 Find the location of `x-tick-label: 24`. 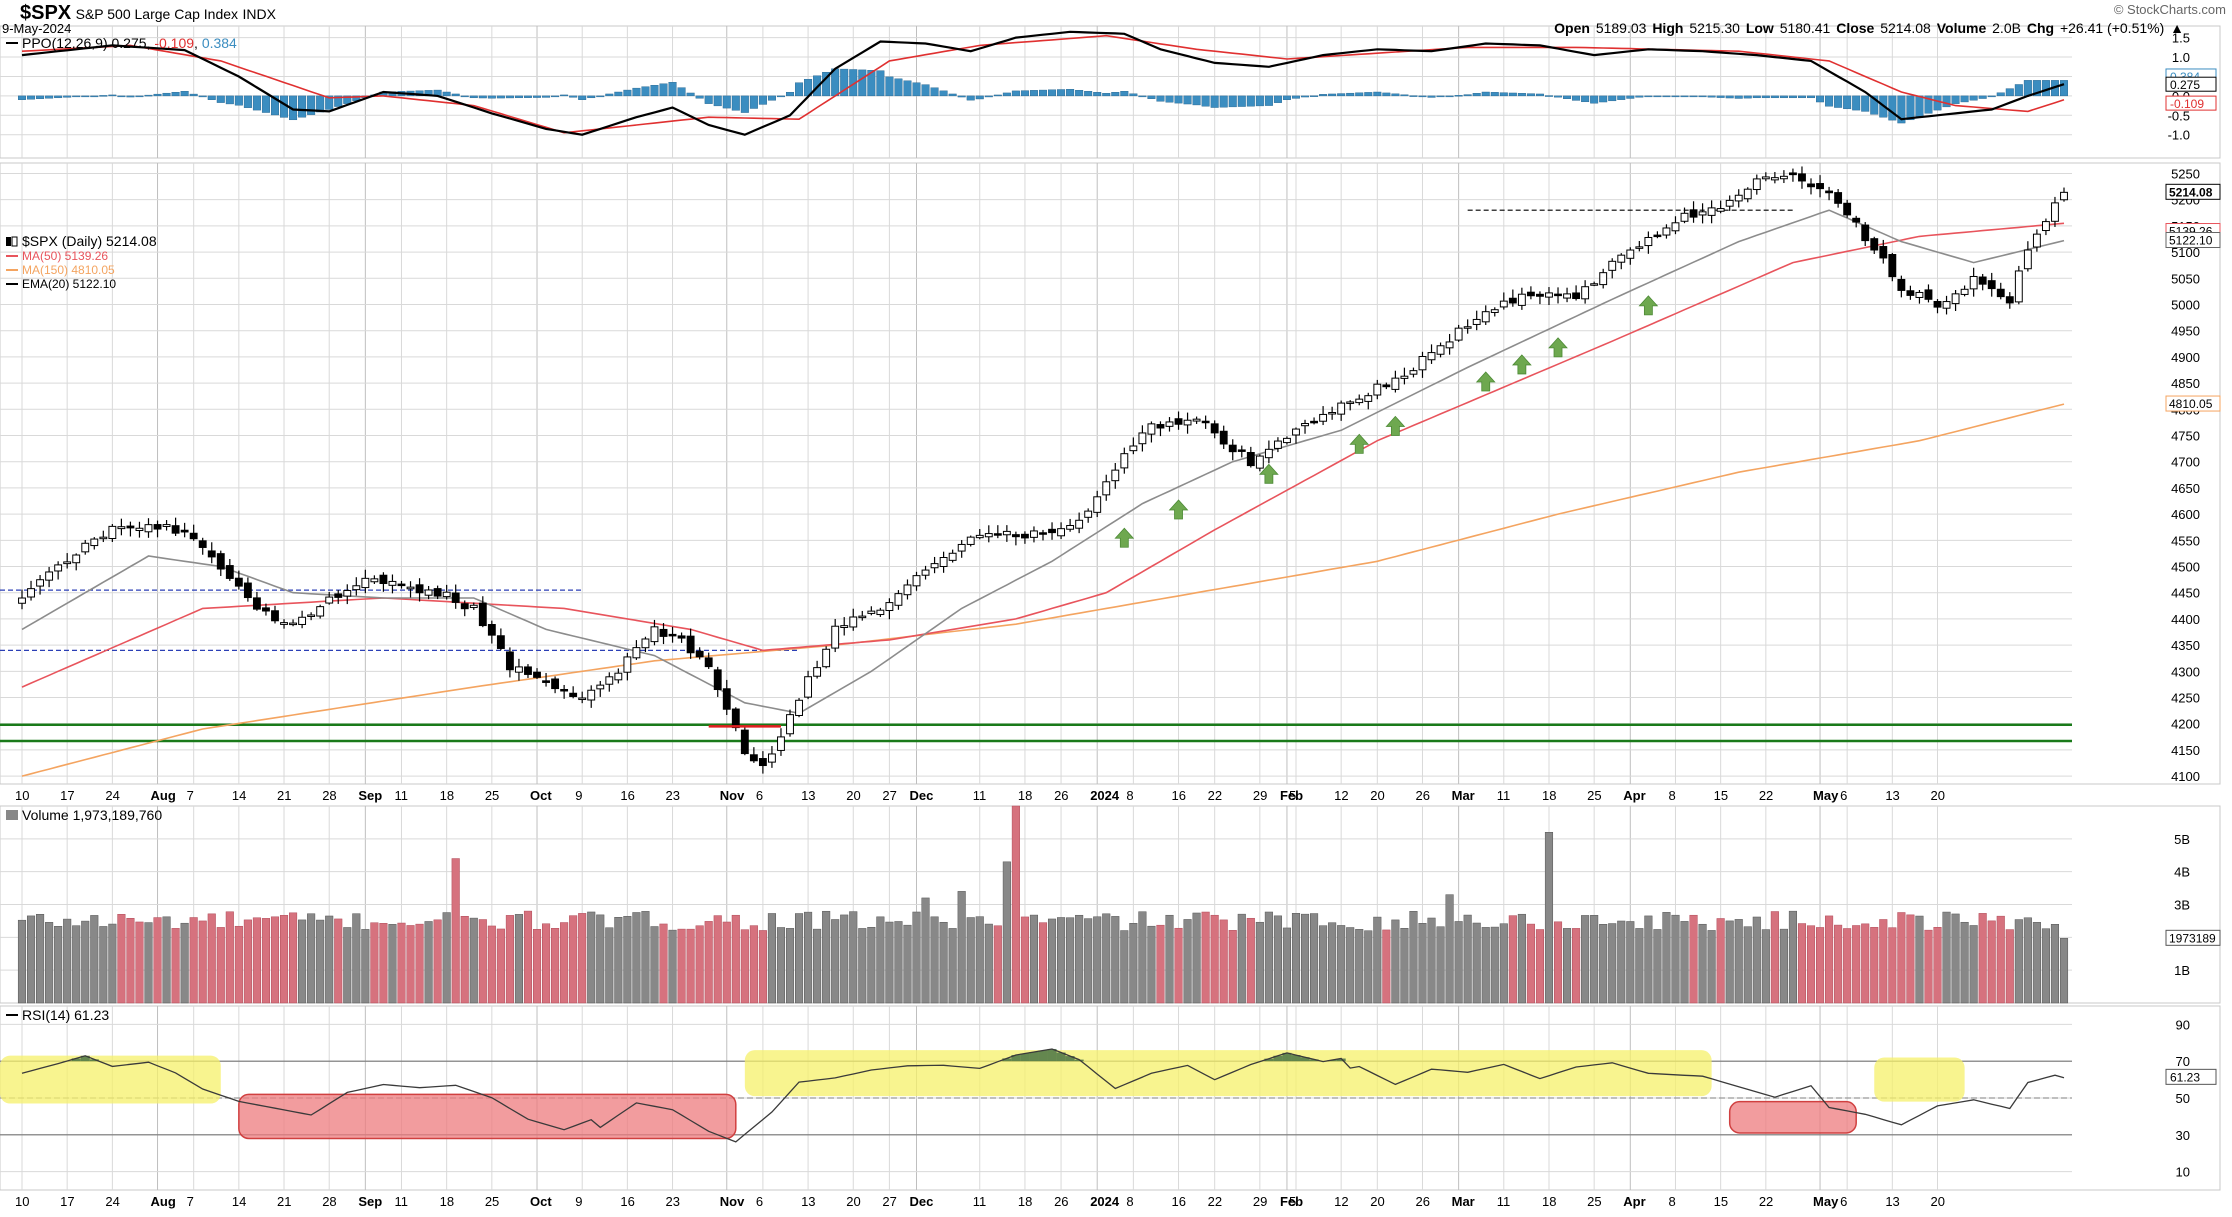

x-tick-label: 24 is located at coordinates (112, 795).